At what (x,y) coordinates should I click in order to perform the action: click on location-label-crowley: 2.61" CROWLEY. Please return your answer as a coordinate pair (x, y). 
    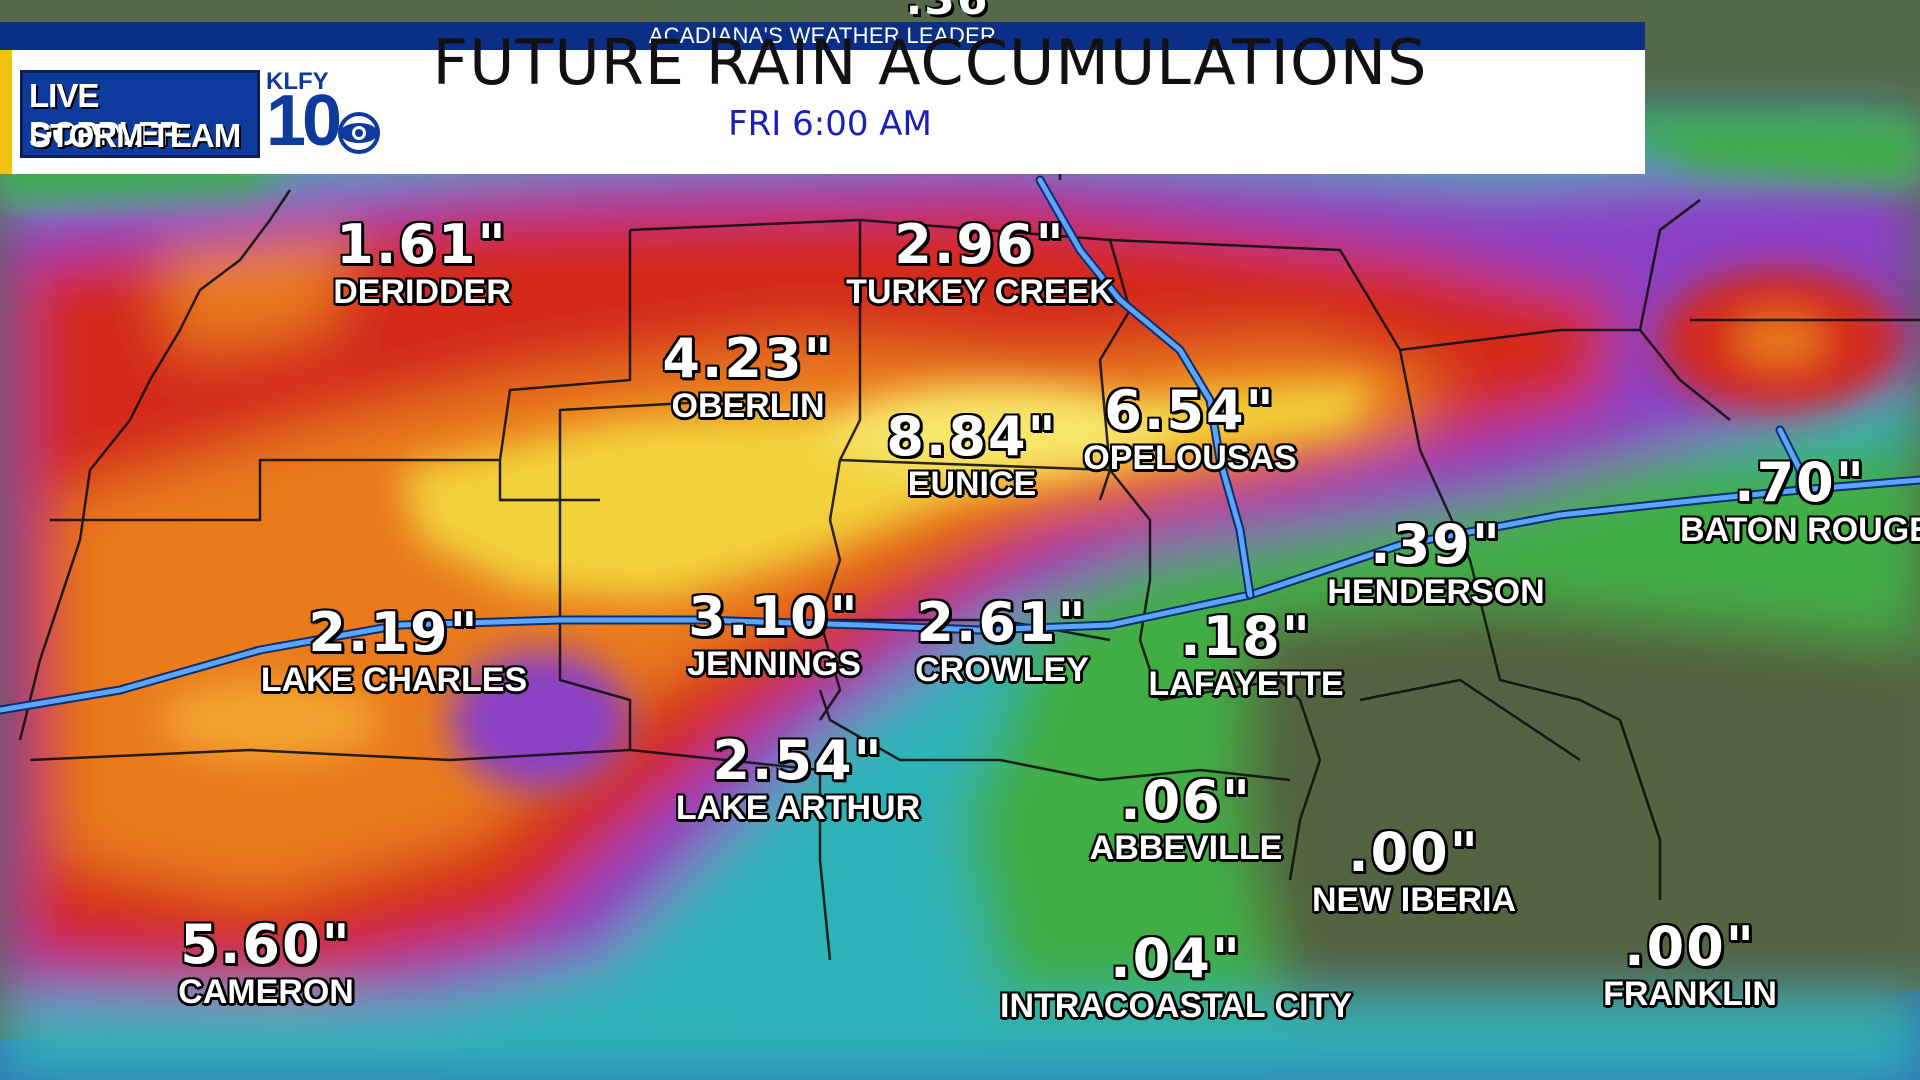
    Looking at the image, I should click on (1002, 643).